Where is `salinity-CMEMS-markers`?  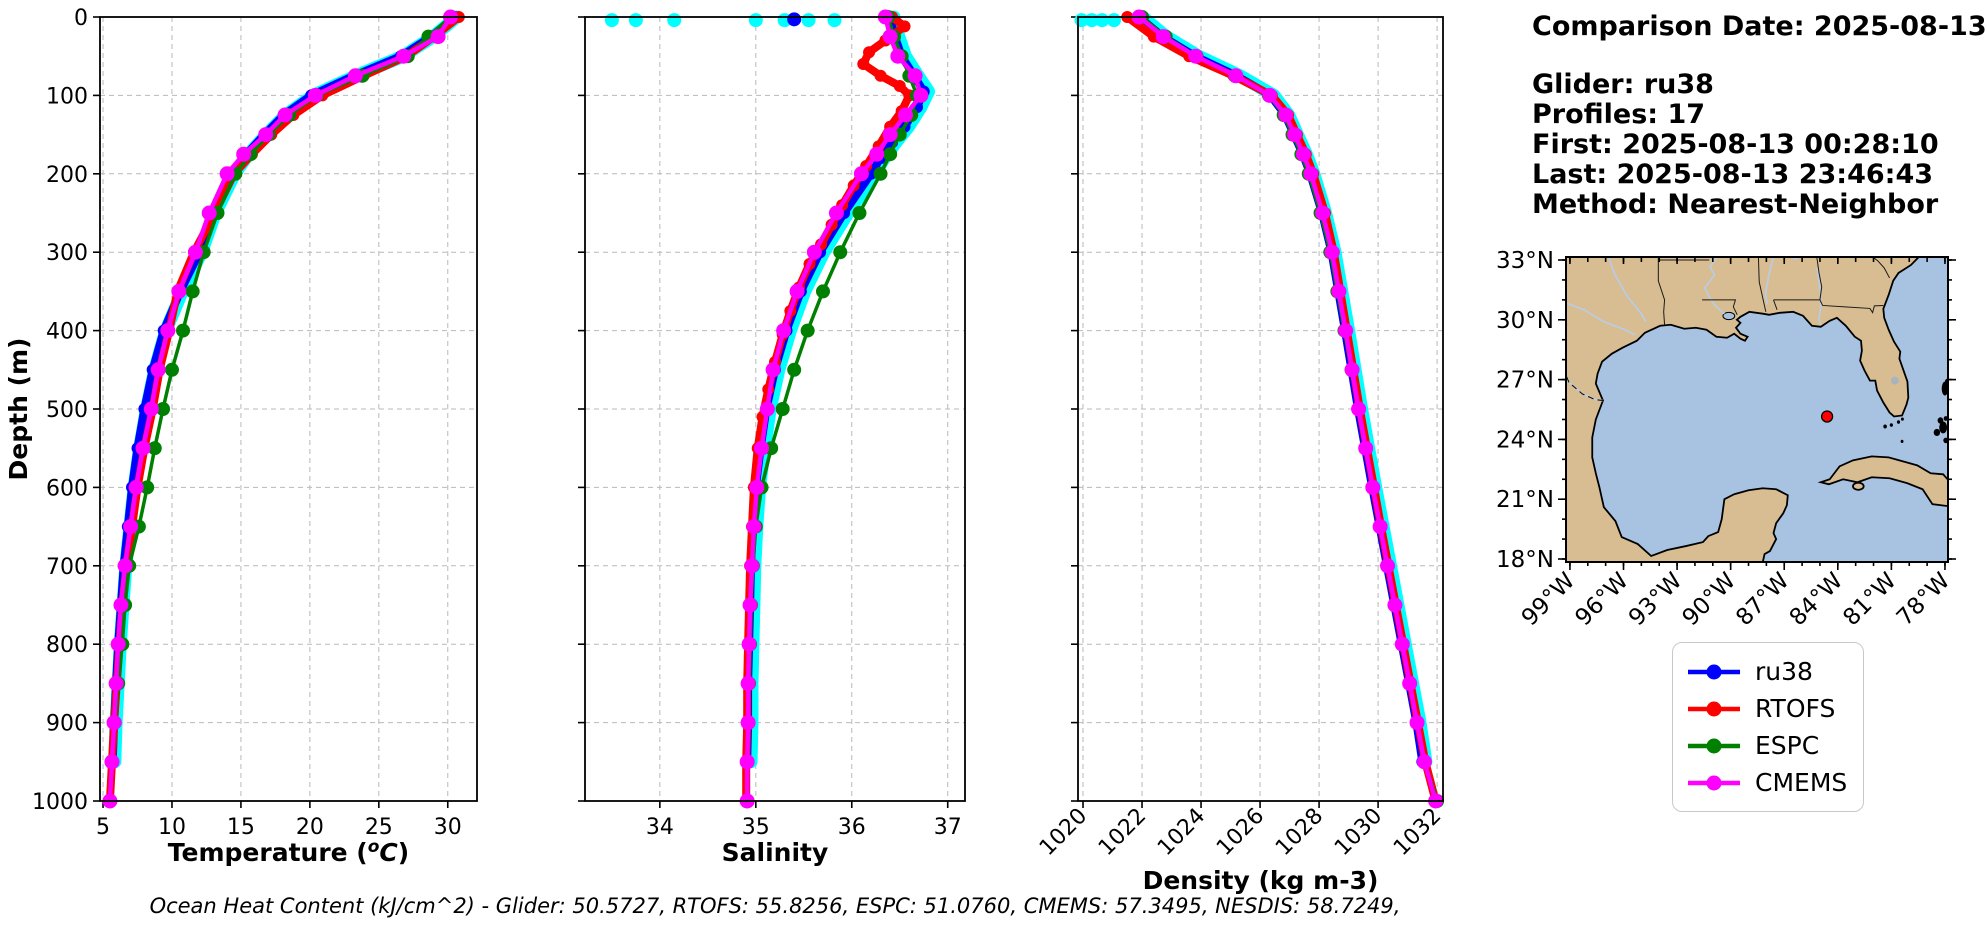 salinity-CMEMS-markers is located at coordinates (834, 409).